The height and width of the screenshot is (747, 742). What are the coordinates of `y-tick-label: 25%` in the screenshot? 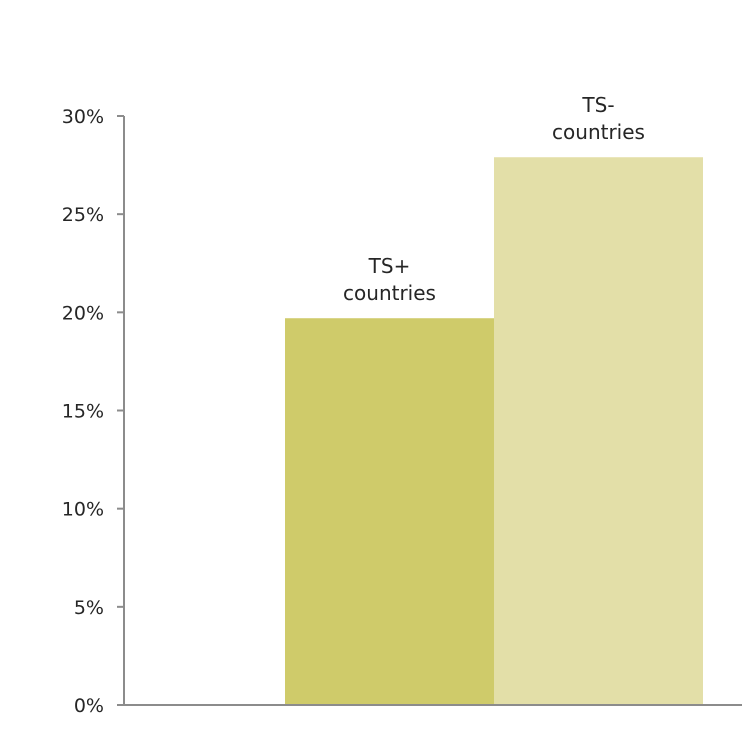 It's located at (83, 215).